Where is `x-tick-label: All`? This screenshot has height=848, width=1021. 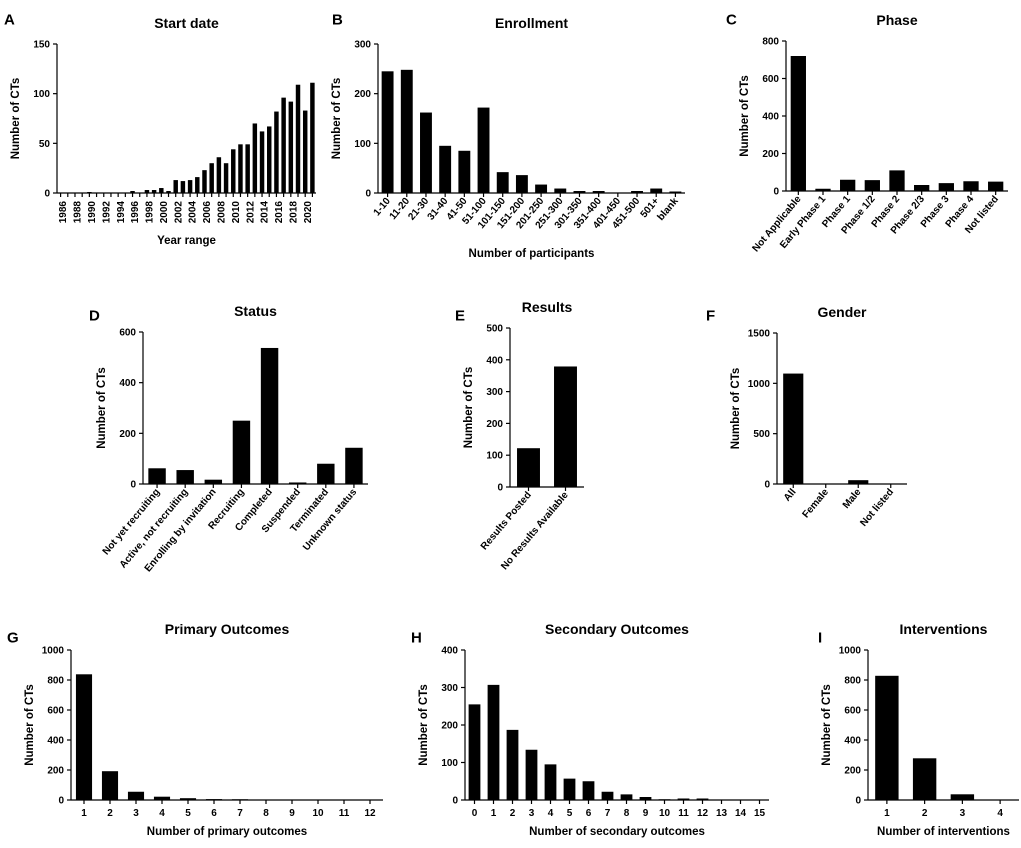
x-tick-label: All is located at coordinates (790, 495).